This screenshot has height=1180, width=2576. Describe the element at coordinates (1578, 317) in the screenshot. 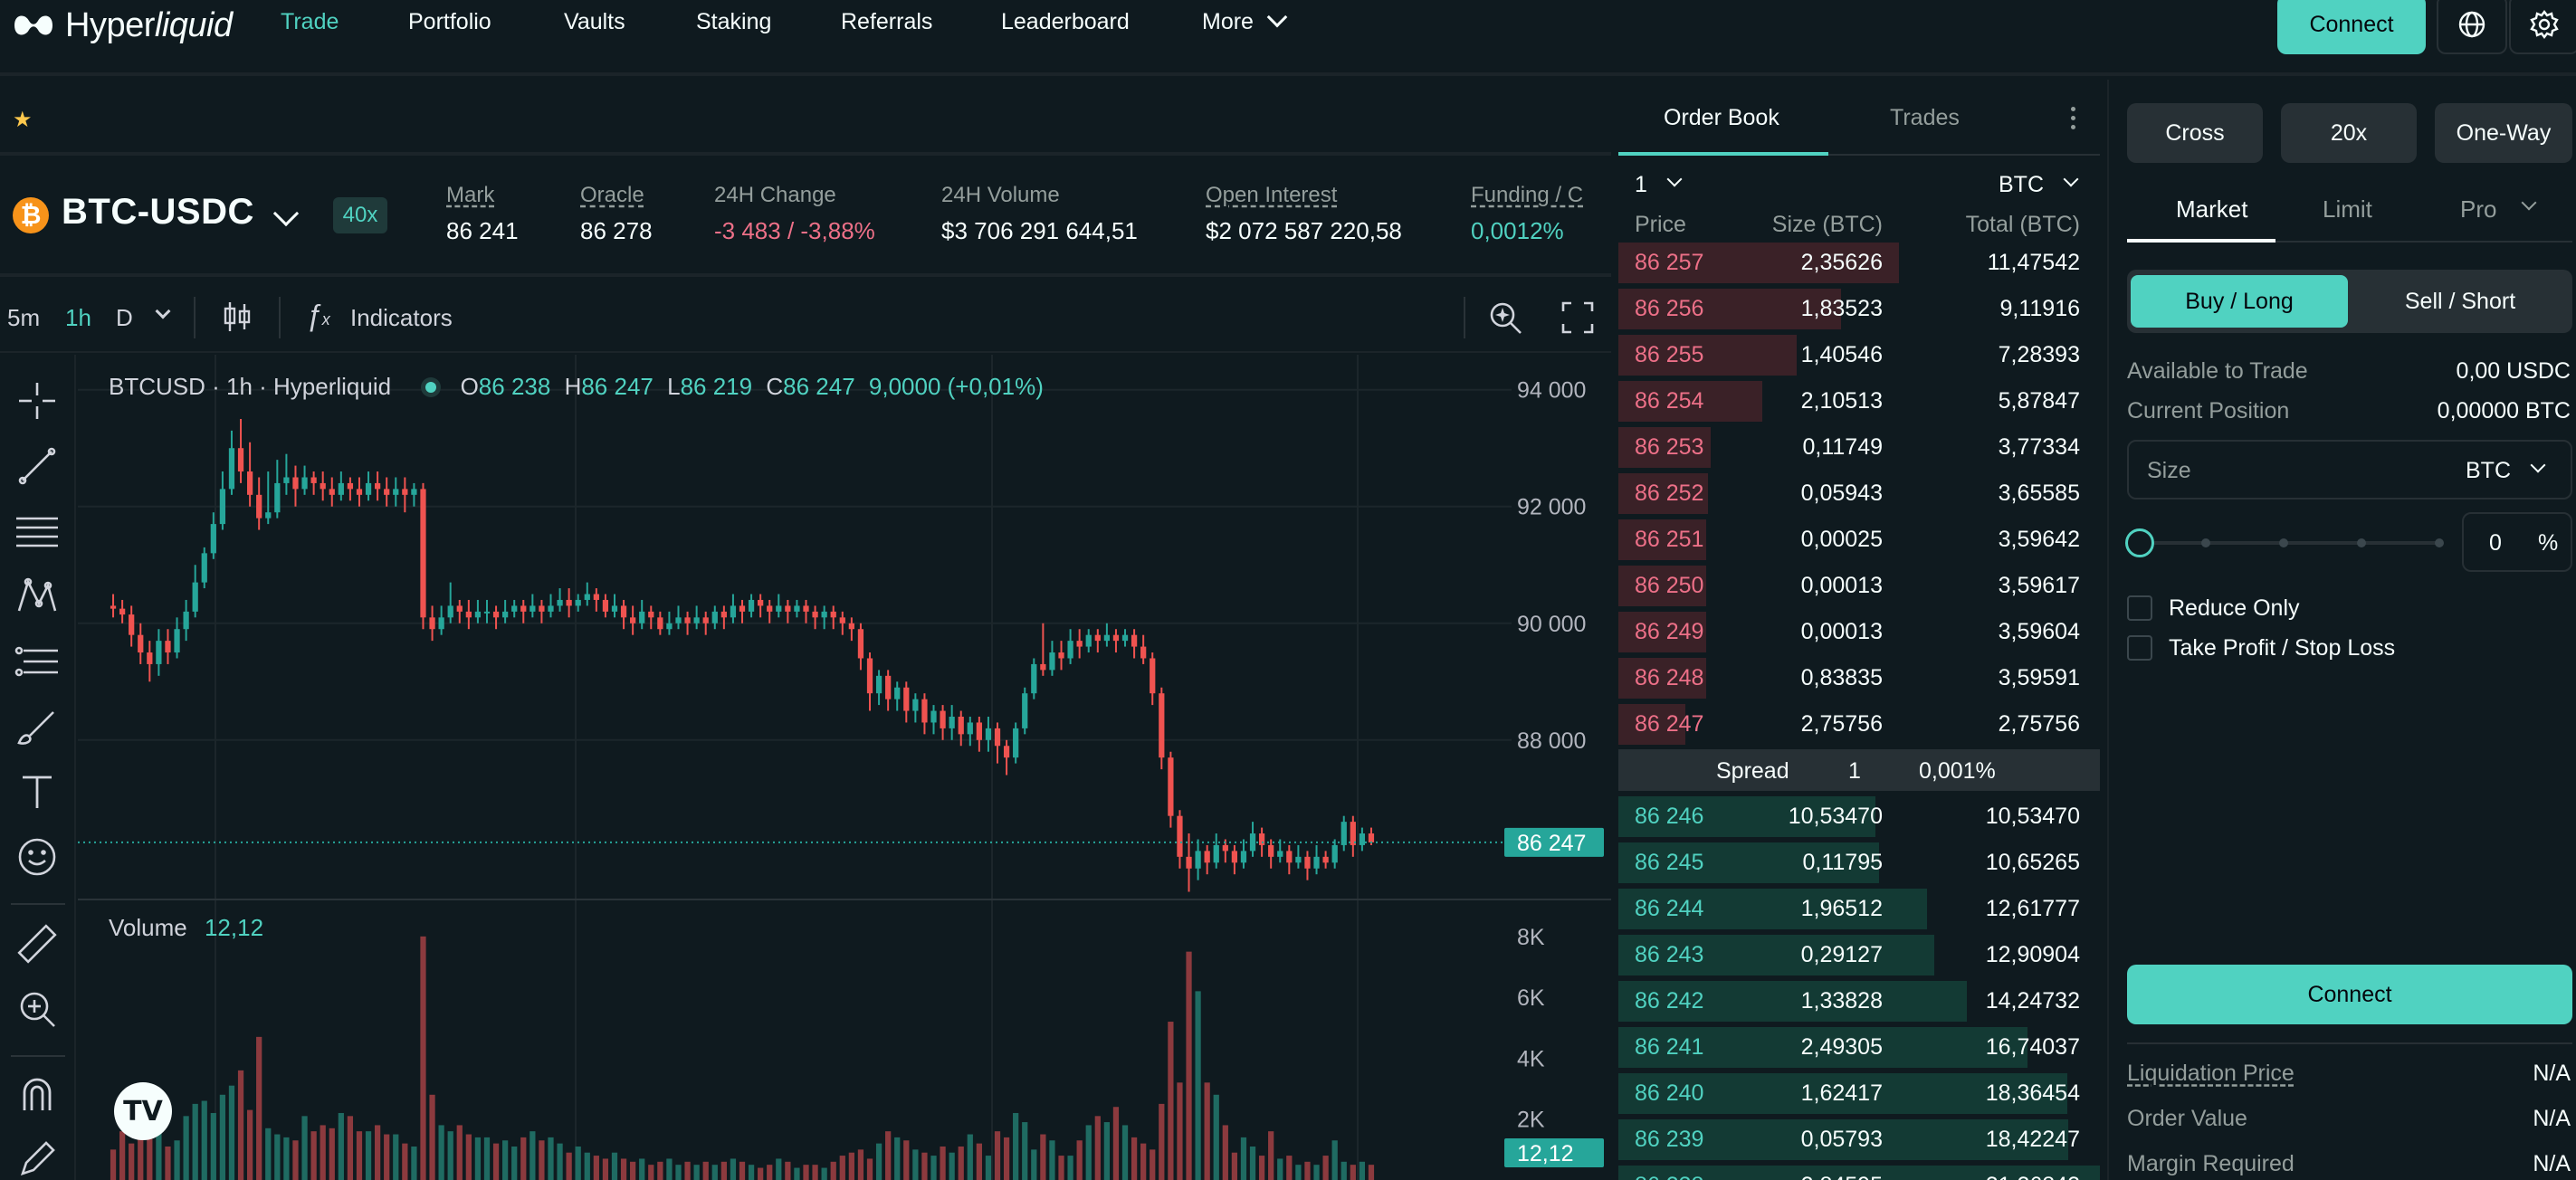

I see `fullscreen-icon` at that location.